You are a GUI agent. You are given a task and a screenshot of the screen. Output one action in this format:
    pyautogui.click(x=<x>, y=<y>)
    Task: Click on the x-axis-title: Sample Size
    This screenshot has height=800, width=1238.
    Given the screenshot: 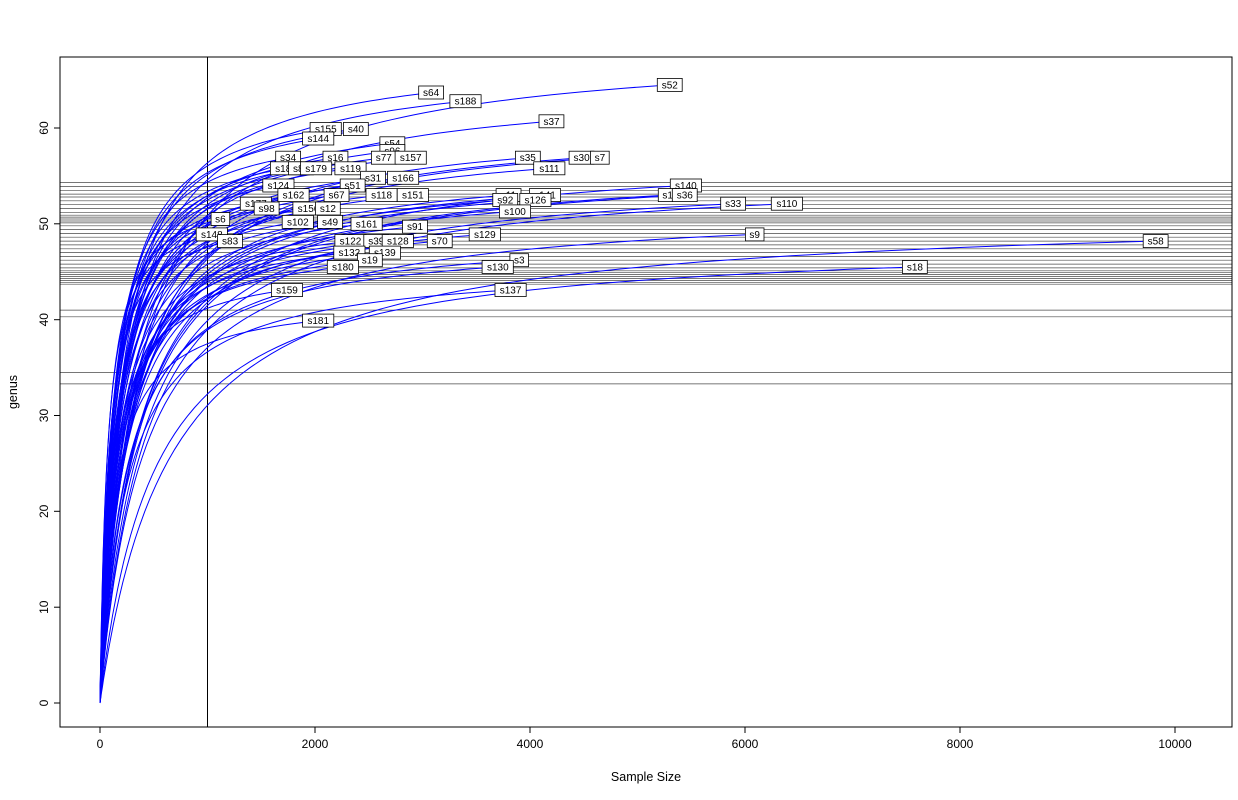 What is the action you would take?
    pyautogui.click(x=646, y=777)
    